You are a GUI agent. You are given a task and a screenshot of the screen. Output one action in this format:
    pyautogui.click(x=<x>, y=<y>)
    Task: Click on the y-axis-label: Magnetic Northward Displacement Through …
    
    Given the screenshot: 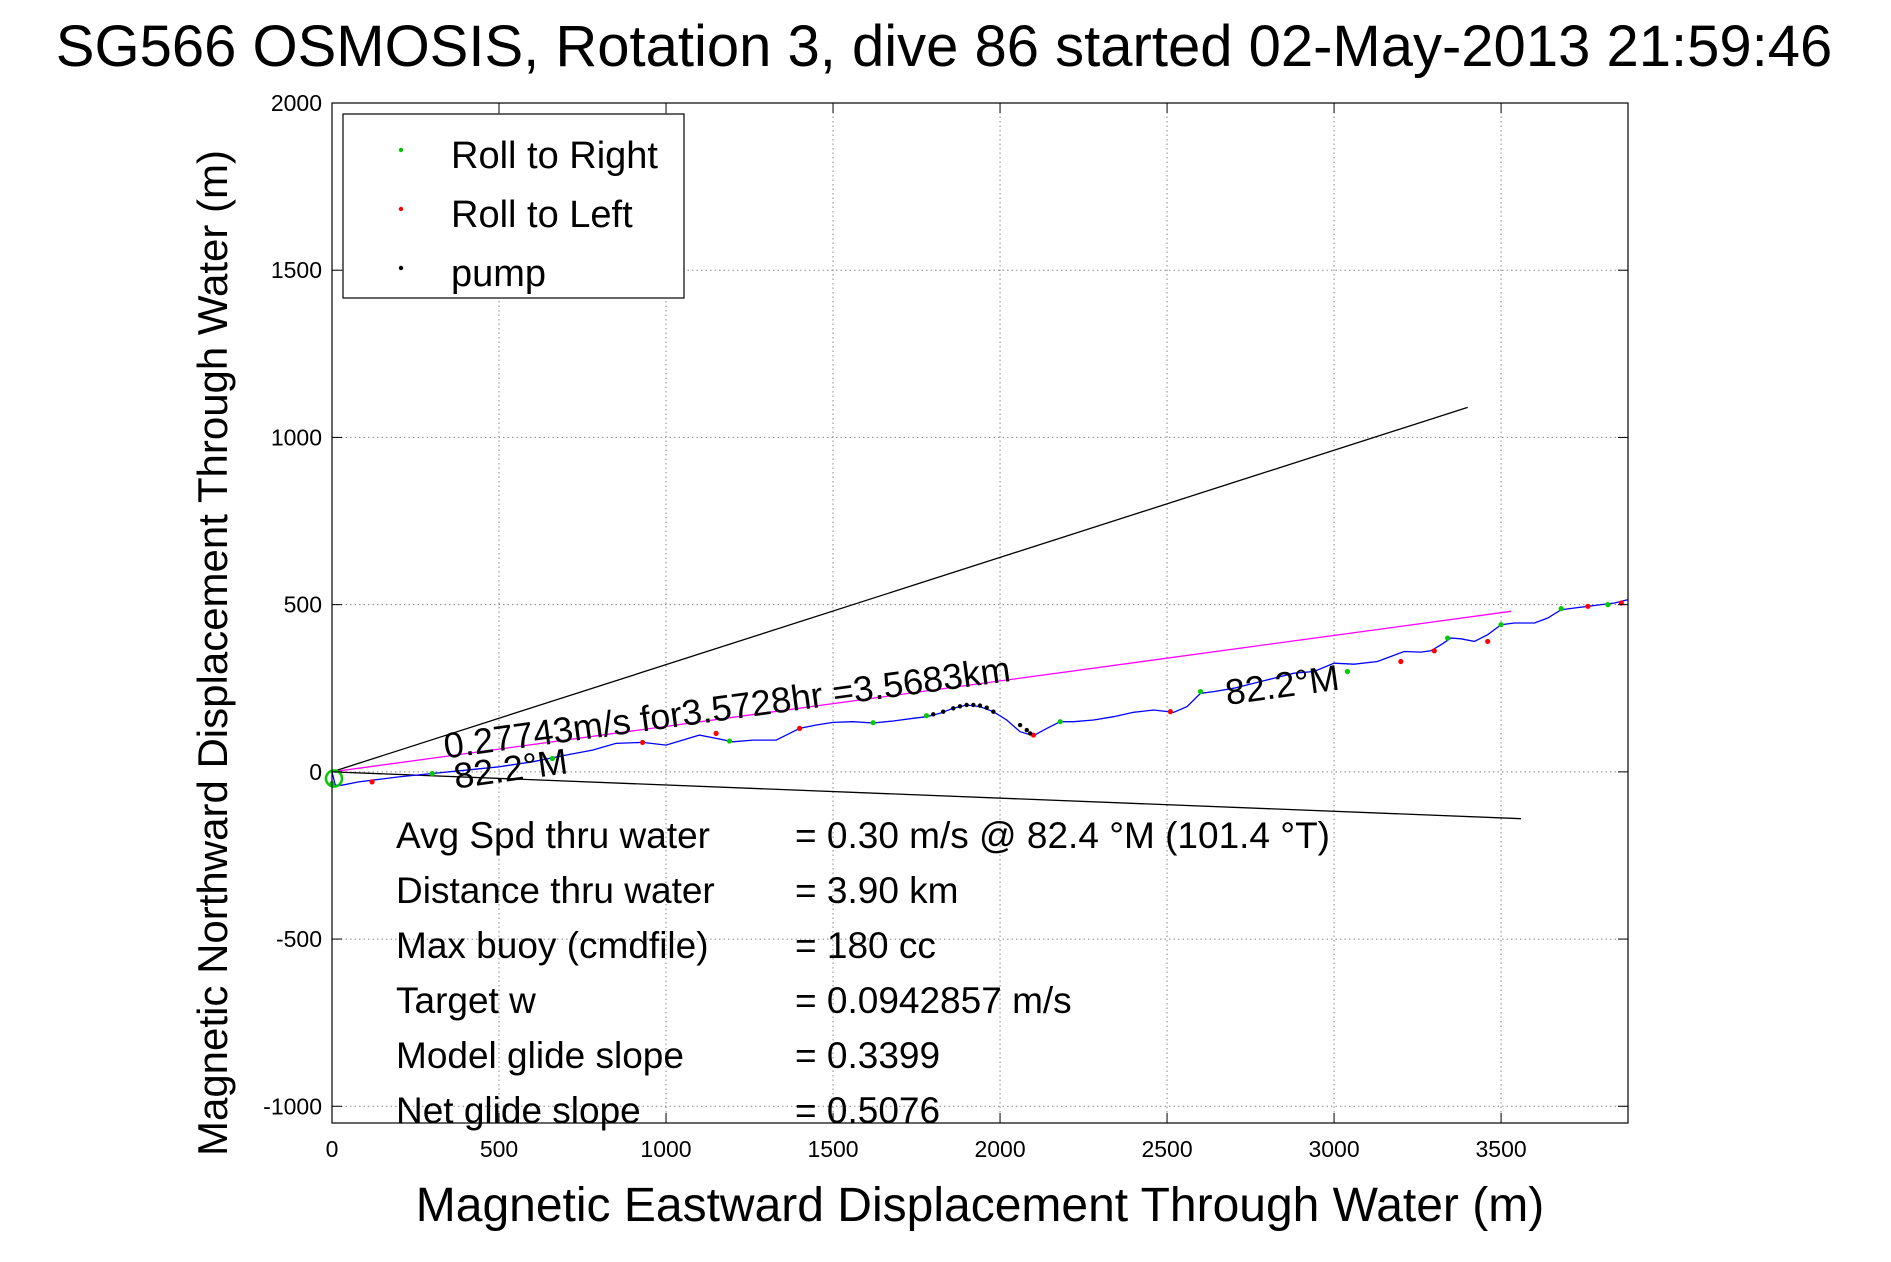 What is the action you would take?
    pyautogui.click(x=212, y=653)
    